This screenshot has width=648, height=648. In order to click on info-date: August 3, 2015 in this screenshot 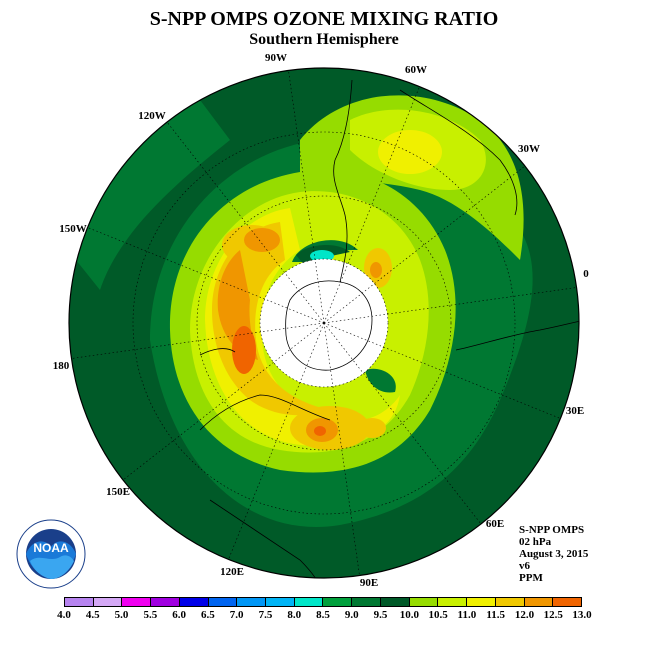, I will do `click(554, 554)`.